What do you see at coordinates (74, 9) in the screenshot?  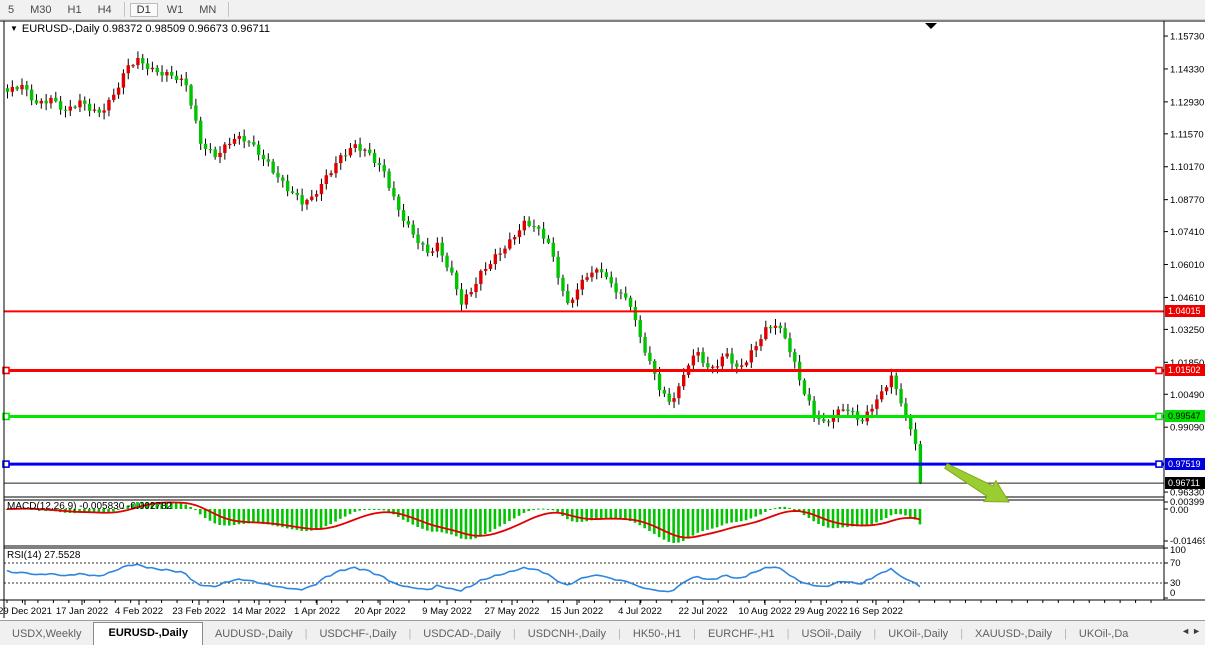 I see `timeframe-button-h1: H1` at bounding box center [74, 9].